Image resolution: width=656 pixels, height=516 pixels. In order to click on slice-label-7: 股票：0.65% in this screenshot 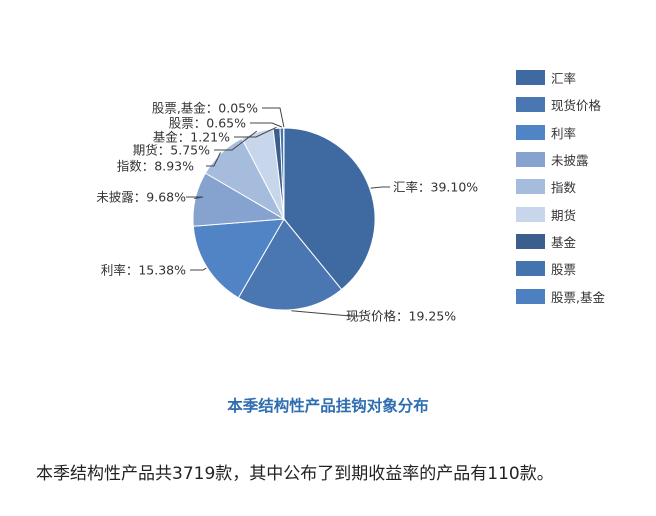, I will do `click(207, 123)`.